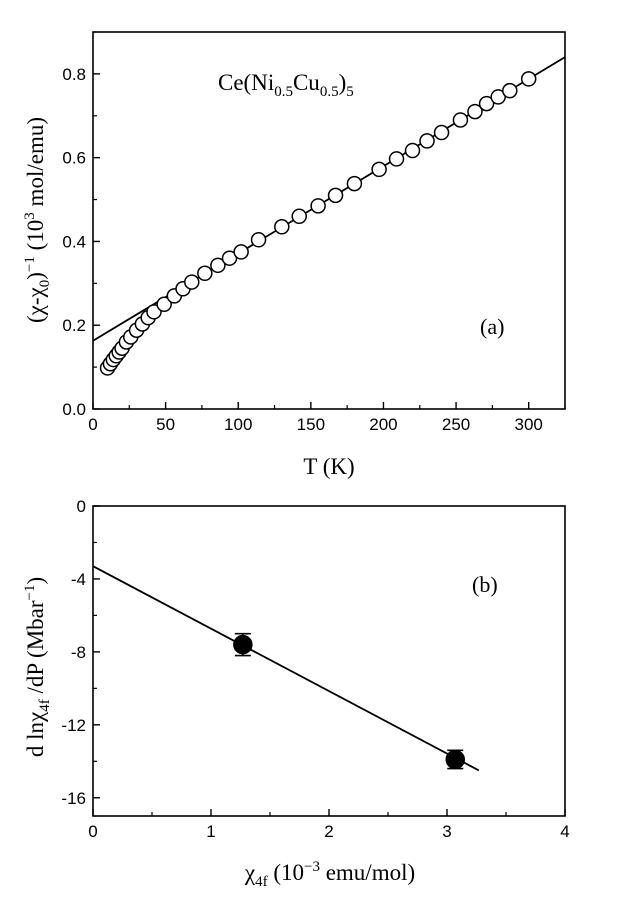 This screenshot has height=908, width=623. Describe the element at coordinates (81, 225) in the screenshot. I see `panel-a-y-ticks: 0.0 0.2 0.4 0.6 0.8` at that location.